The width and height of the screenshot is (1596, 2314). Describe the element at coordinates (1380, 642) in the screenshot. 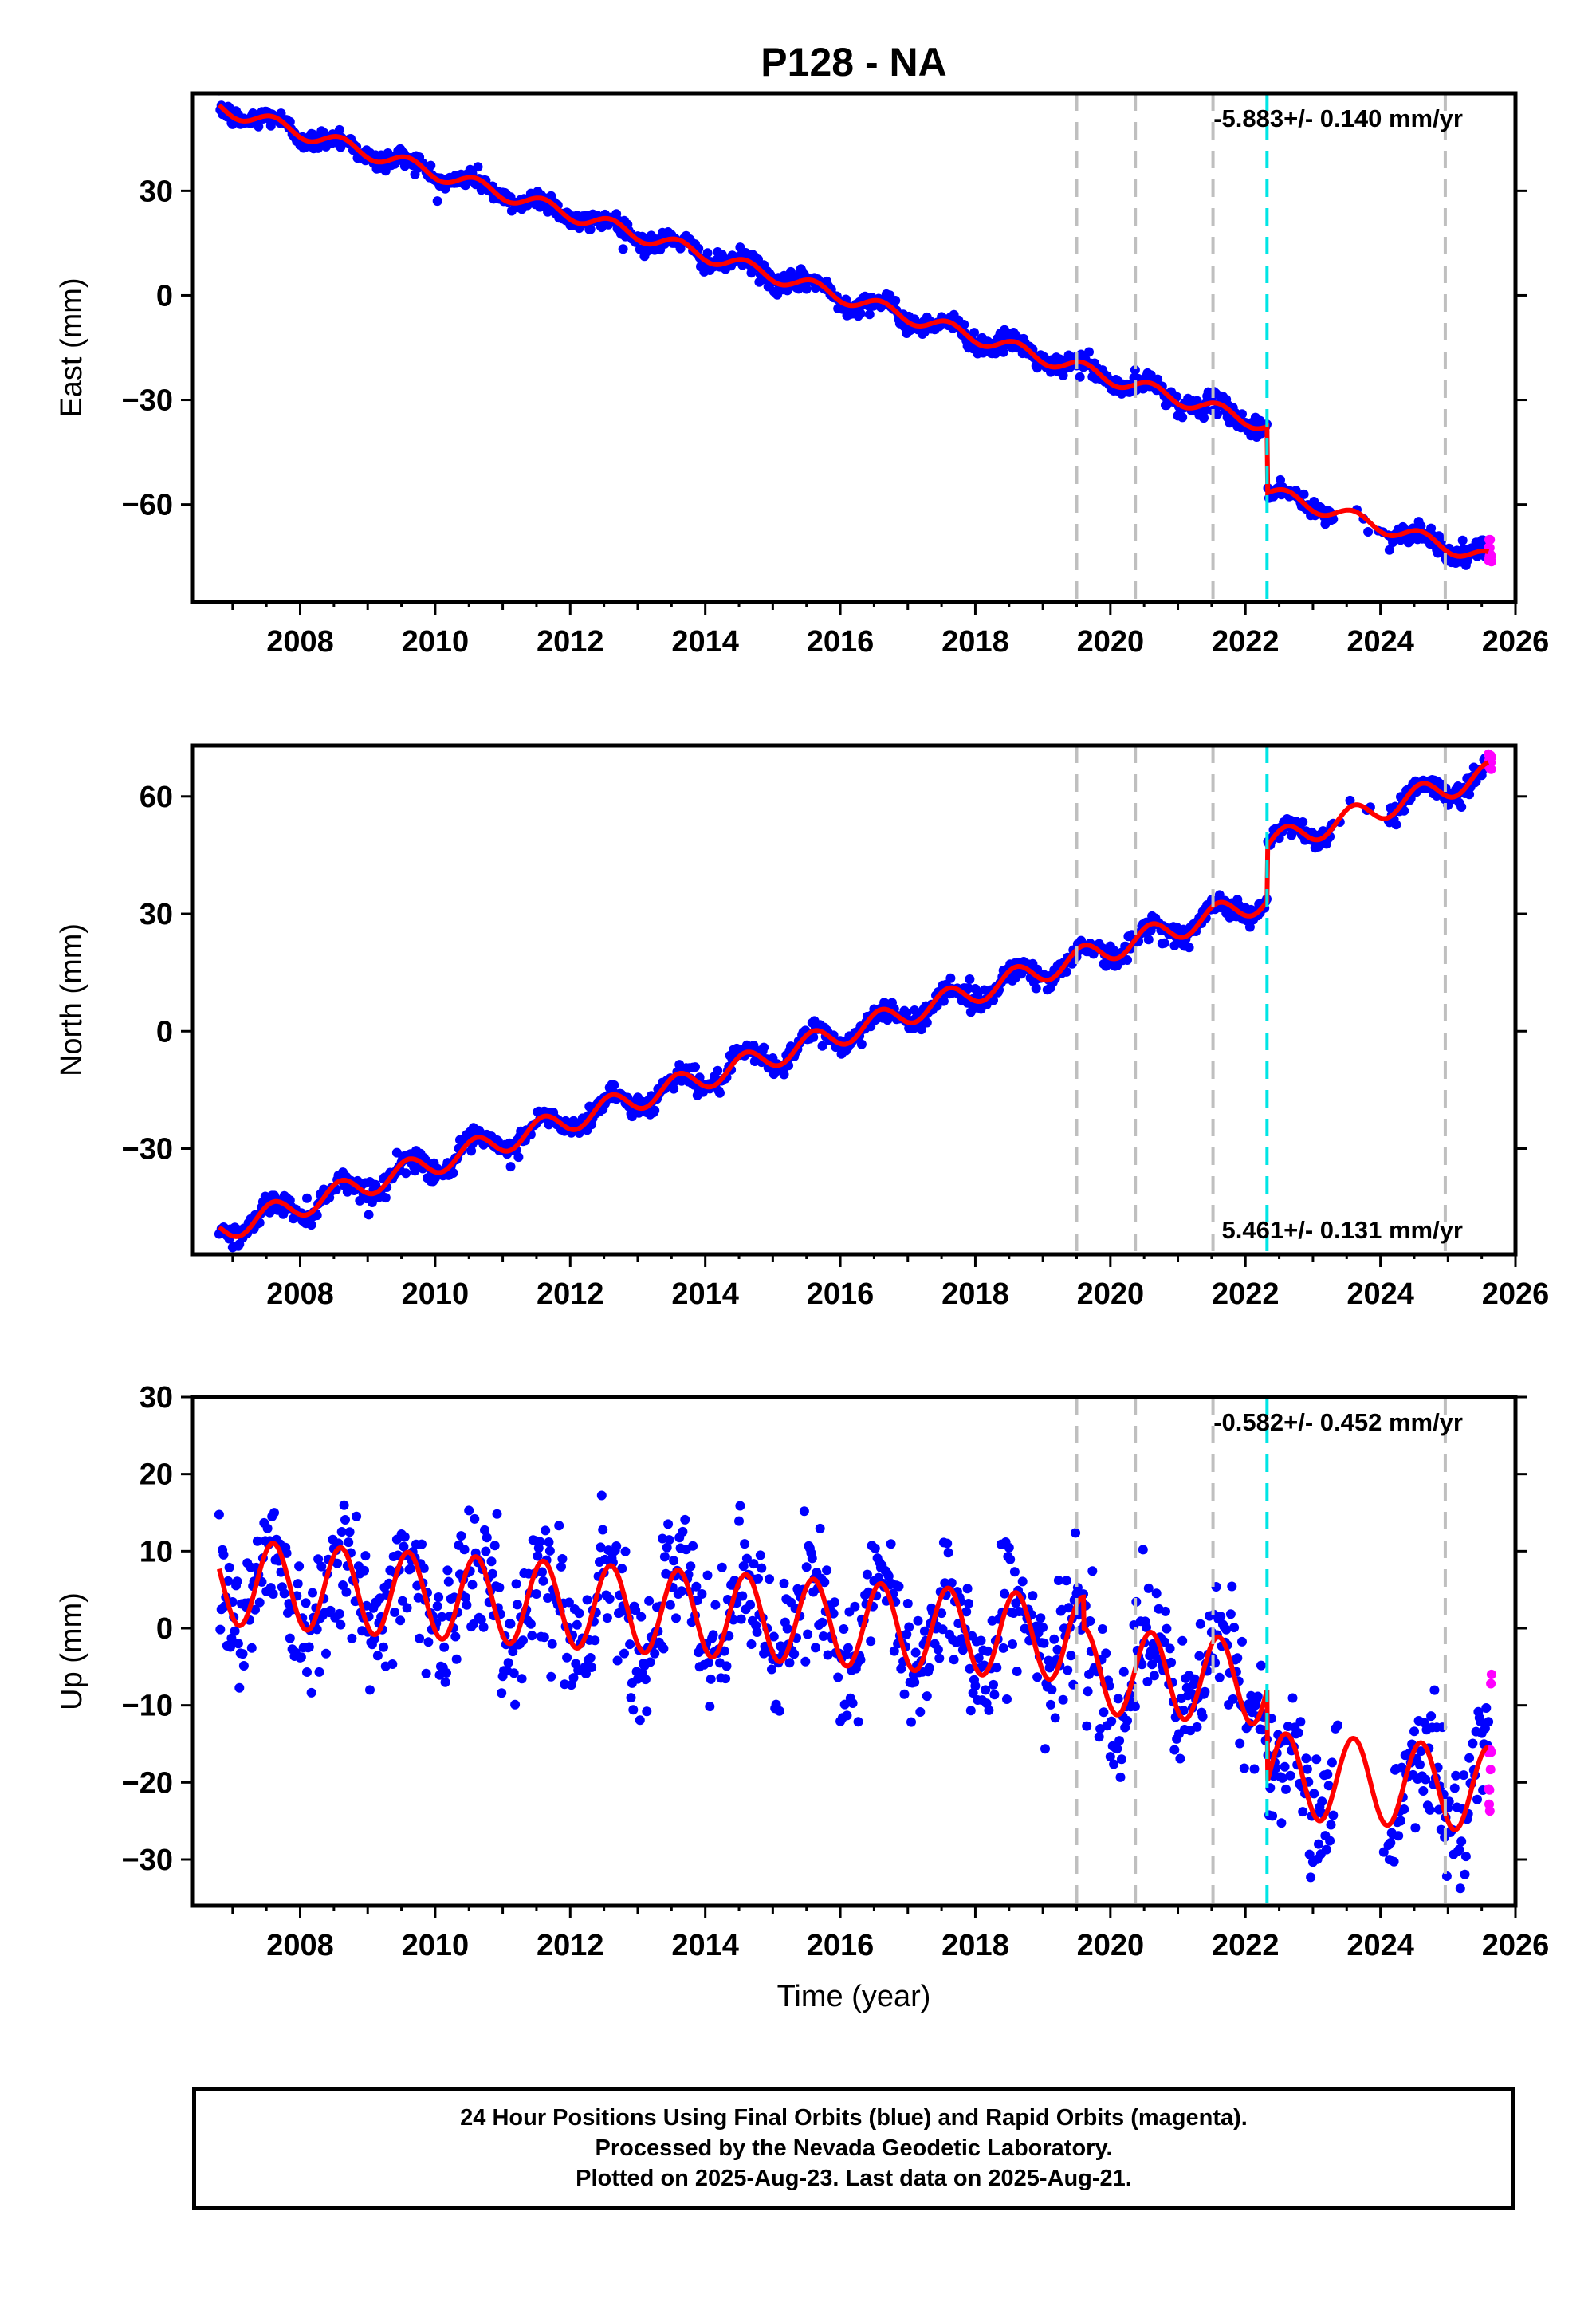

I see `east-x-tick-label: 2024` at that location.